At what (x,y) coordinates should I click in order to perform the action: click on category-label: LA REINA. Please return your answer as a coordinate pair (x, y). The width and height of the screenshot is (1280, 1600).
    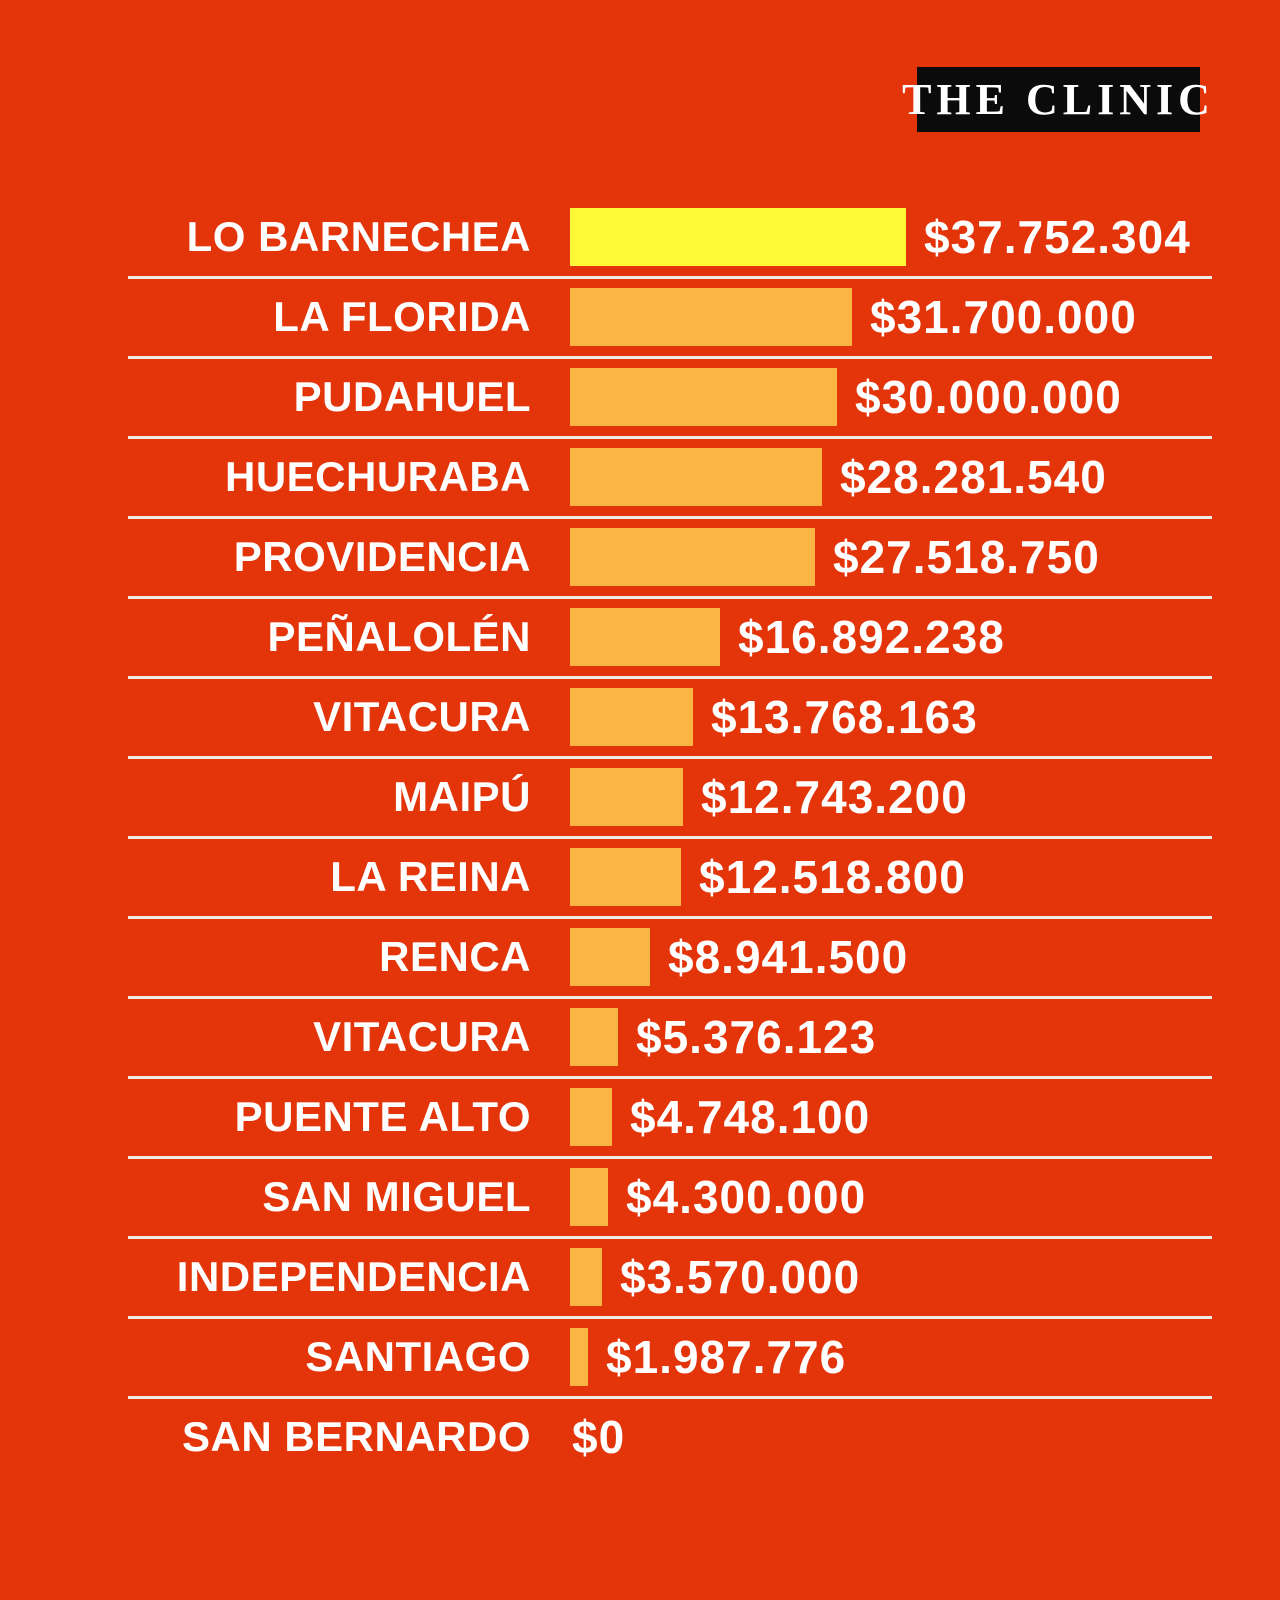
    Looking at the image, I should click on (430, 876).